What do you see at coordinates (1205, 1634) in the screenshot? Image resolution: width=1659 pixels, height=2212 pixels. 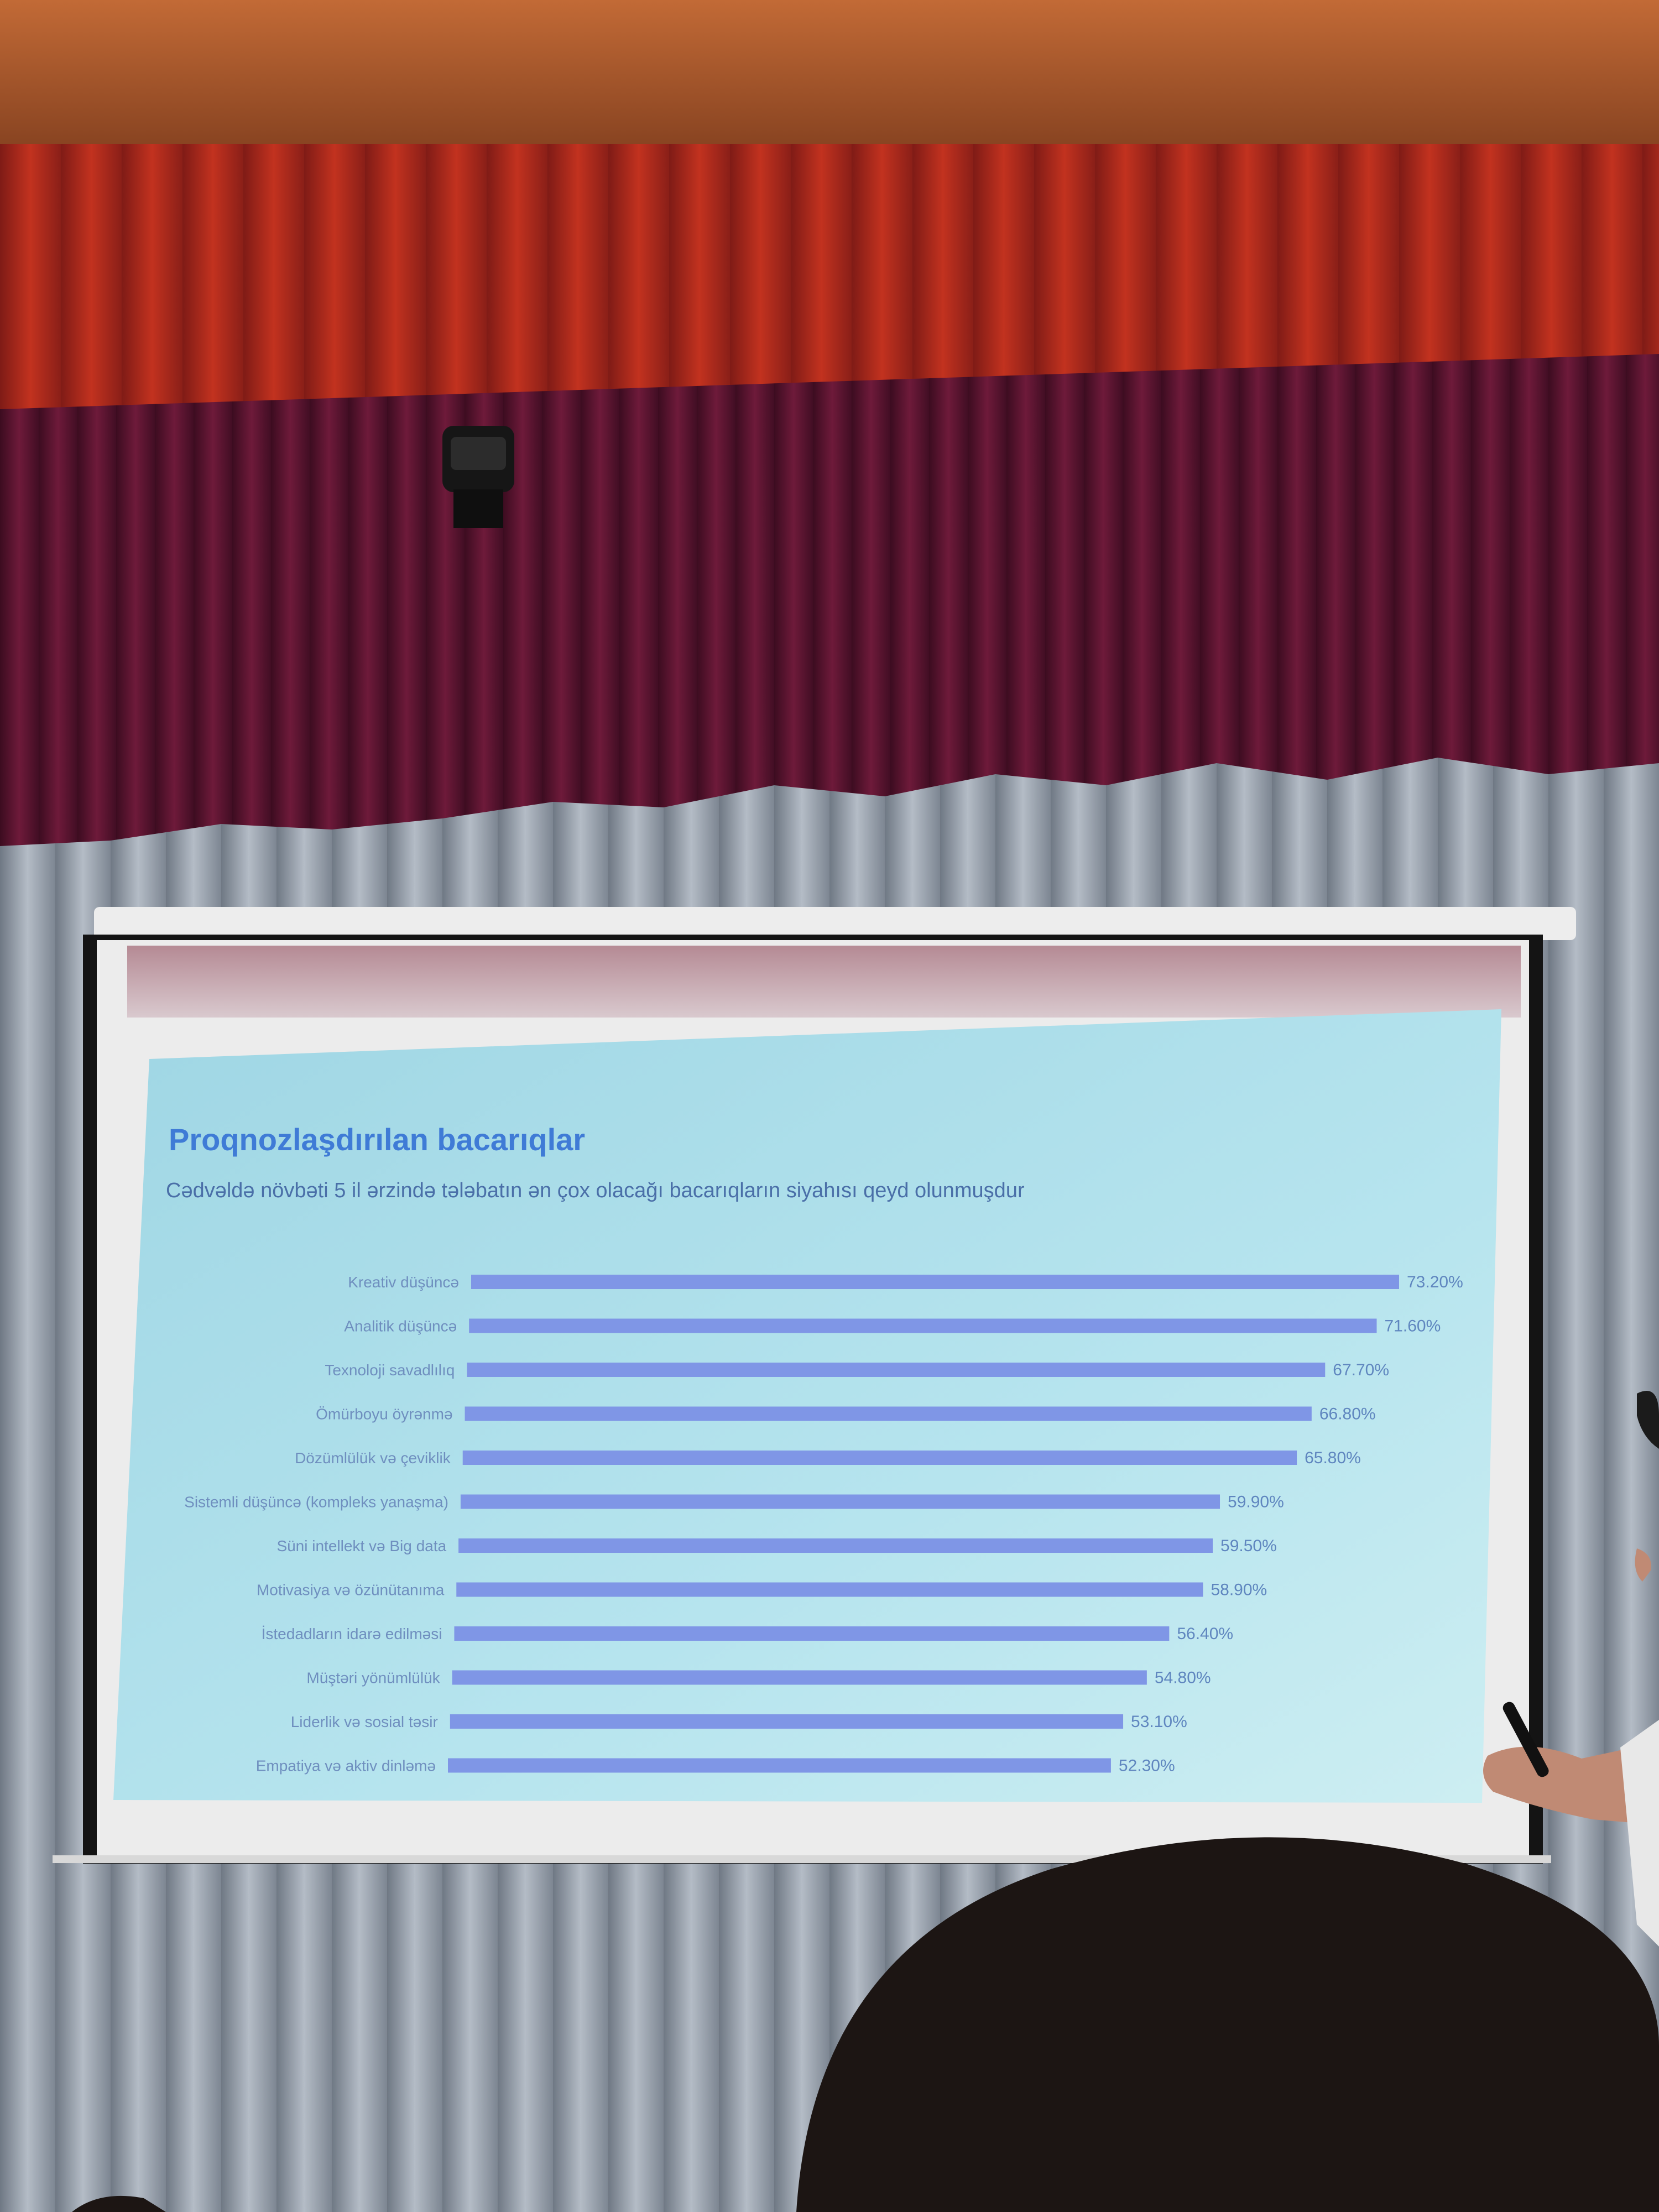 I see `value-label: 56.40%` at bounding box center [1205, 1634].